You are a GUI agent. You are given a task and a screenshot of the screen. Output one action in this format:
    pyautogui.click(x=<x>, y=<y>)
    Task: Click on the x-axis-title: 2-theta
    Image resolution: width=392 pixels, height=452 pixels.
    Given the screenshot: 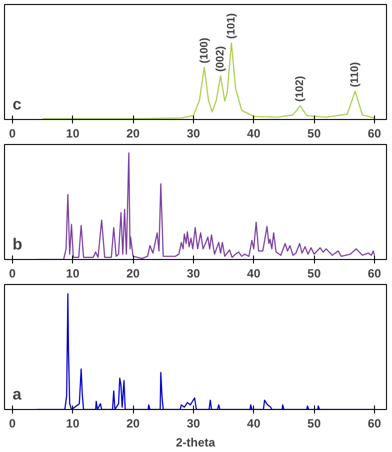 What is the action you would take?
    pyautogui.click(x=196, y=443)
    